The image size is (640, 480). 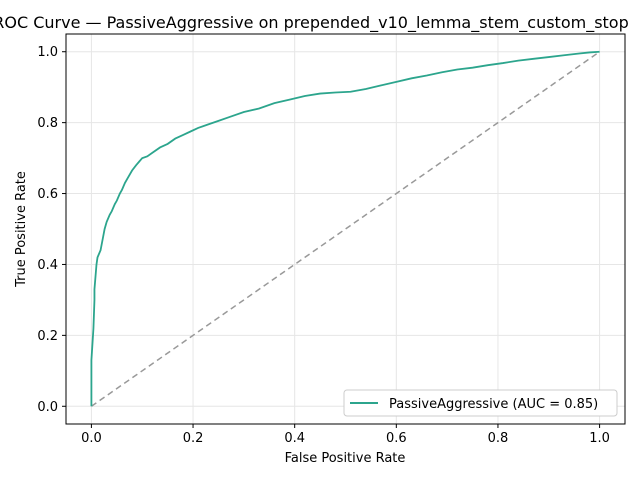 What do you see at coordinates (21, 229) in the screenshot?
I see `y-axis-label: True Positive Rate` at bounding box center [21, 229].